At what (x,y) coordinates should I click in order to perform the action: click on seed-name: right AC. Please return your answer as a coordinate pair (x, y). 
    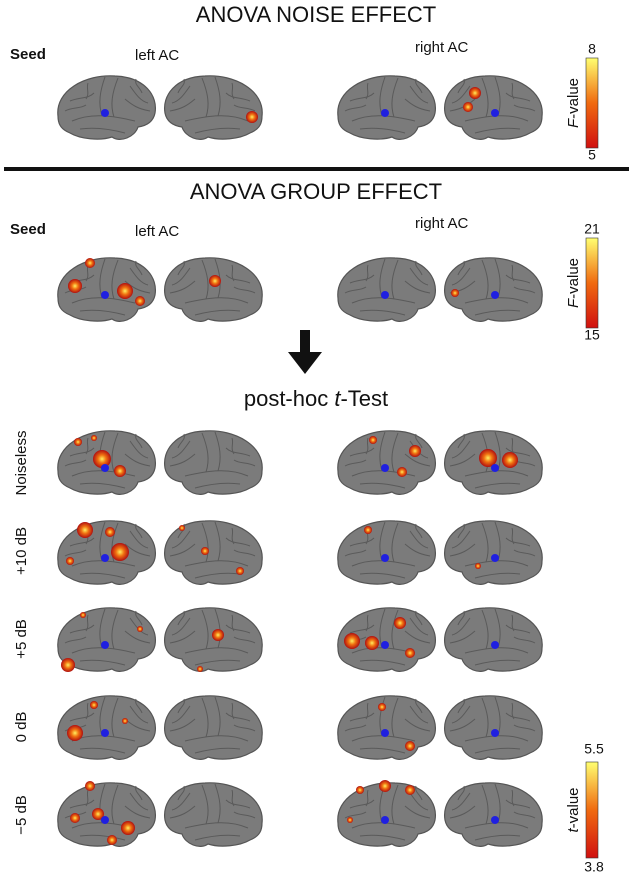
    Looking at the image, I should click on (442, 223).